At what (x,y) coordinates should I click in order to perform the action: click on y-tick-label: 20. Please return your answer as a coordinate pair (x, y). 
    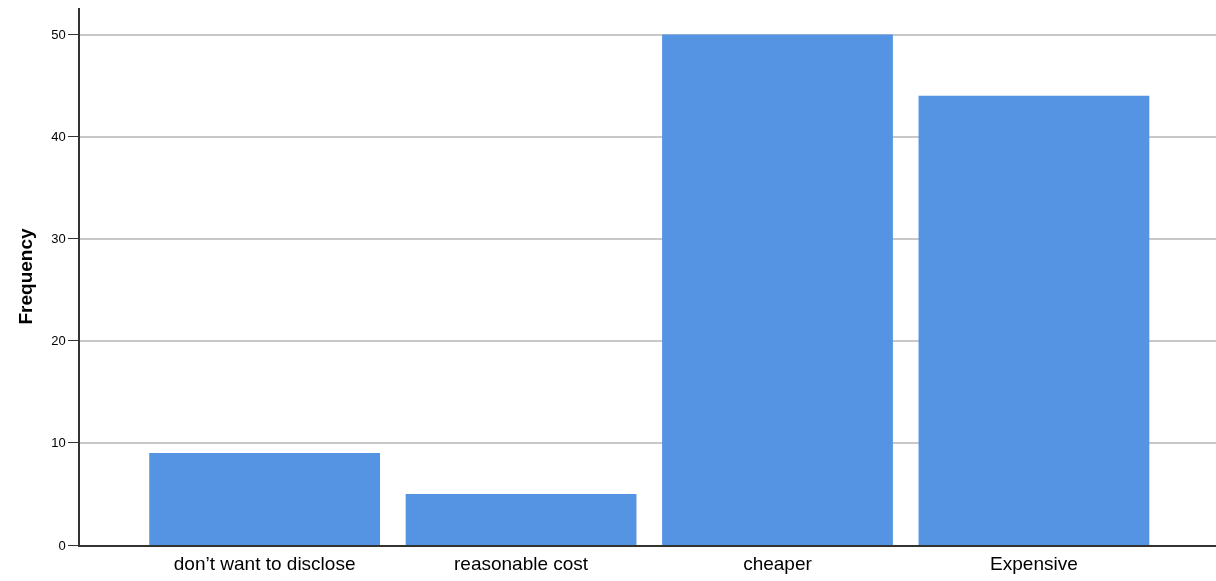
    Looking at the image, I should click on (58, 341).